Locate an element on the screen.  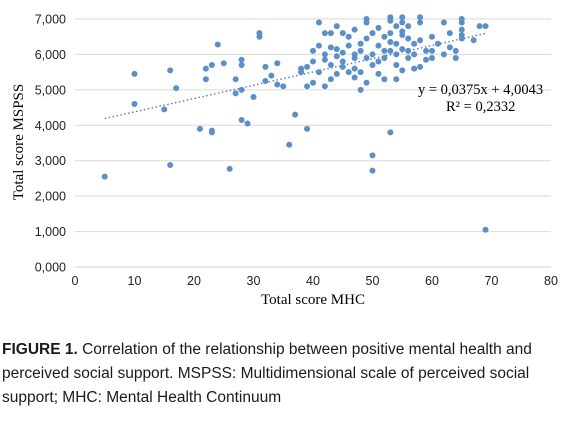
y-tick-label: 1,000 is located at coordinates (50, 232).